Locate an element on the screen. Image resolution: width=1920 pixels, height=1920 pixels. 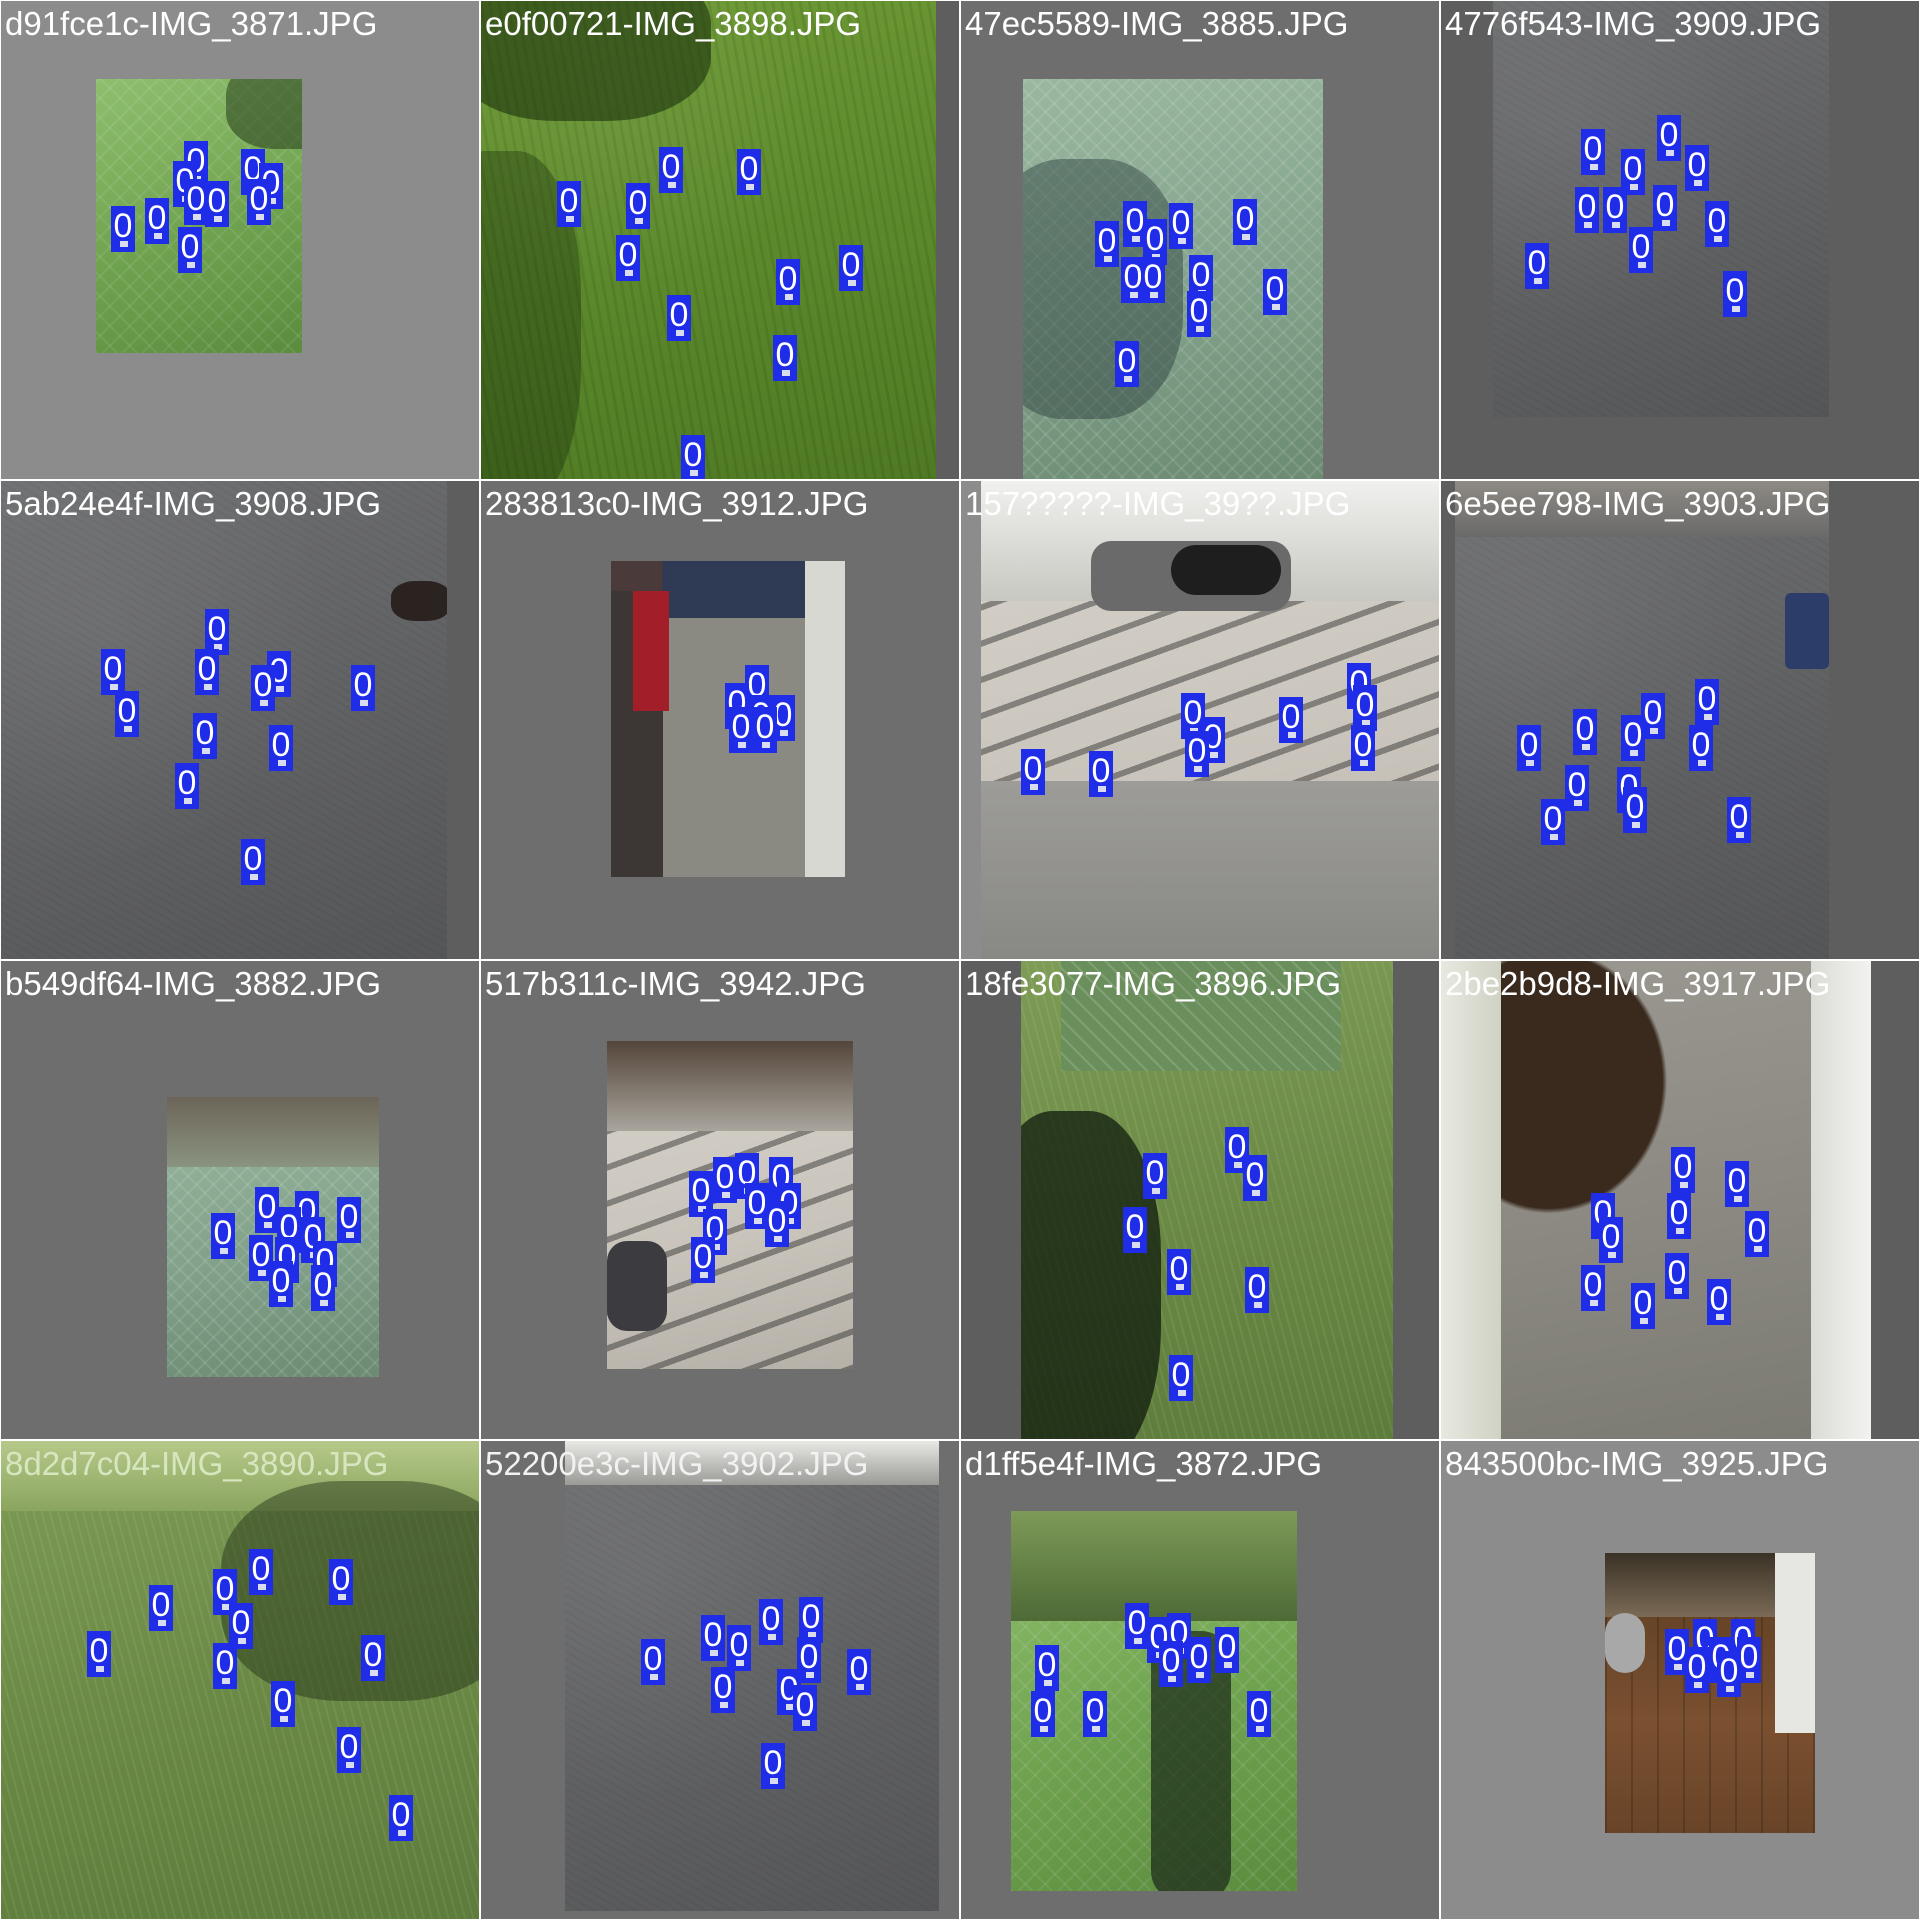
mosaic-tile: 843500bc-IMG_3925.JPG 0 0 0 0 0 0 0 is located at coordinates (1680, 1680).